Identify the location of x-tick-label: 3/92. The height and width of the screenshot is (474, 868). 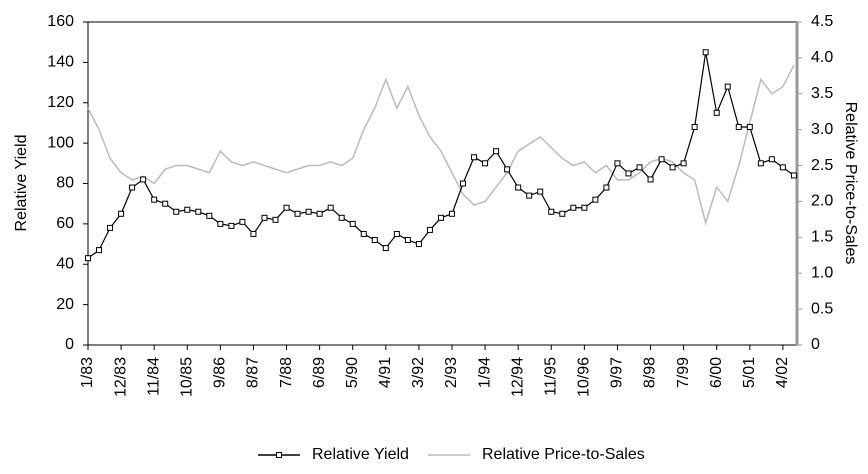
(418, 372).